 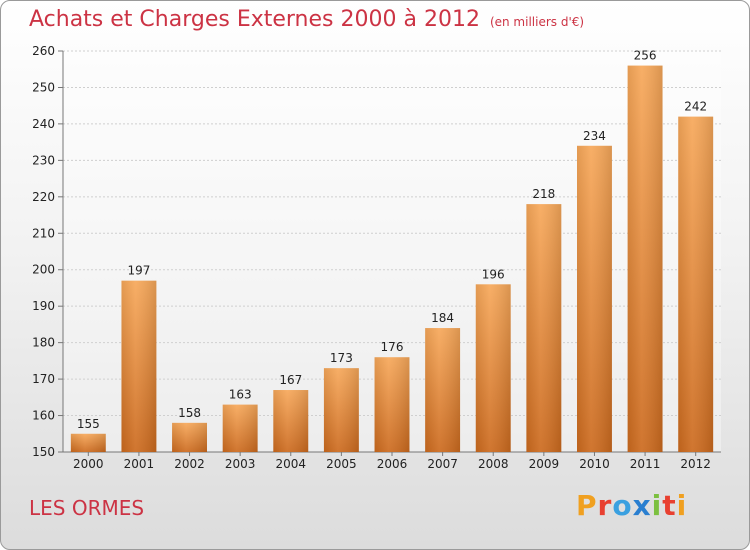 I want to click on x-tick-label: 2007, so click(x=442, y=464).